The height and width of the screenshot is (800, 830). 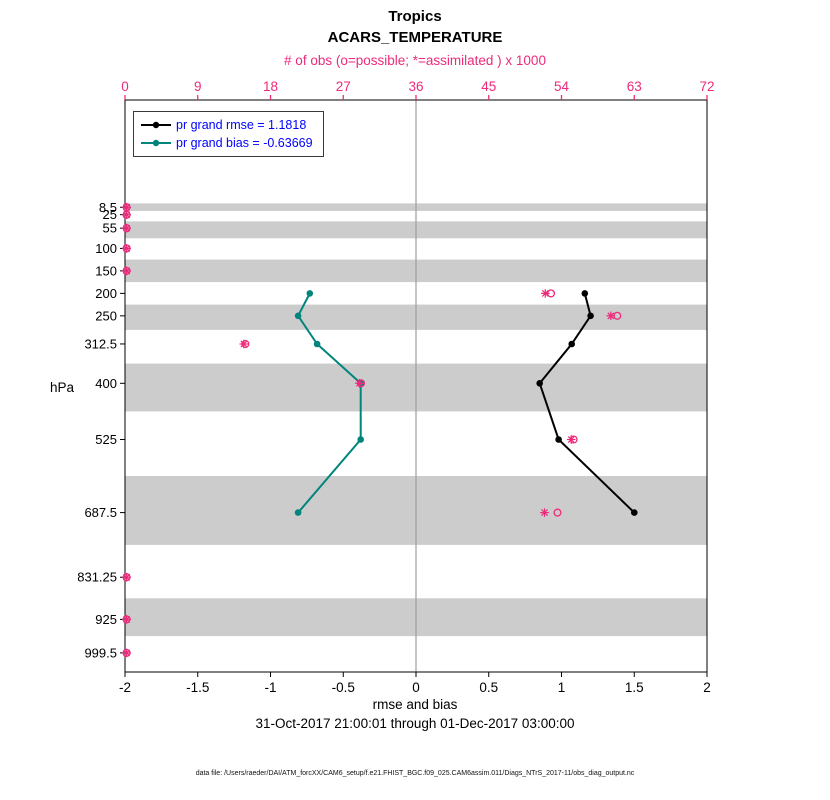 What do you see at coordinates (125, 86) in the screenshot?
I see `obs-tick-label: 0` at bounding box center [125, 86].